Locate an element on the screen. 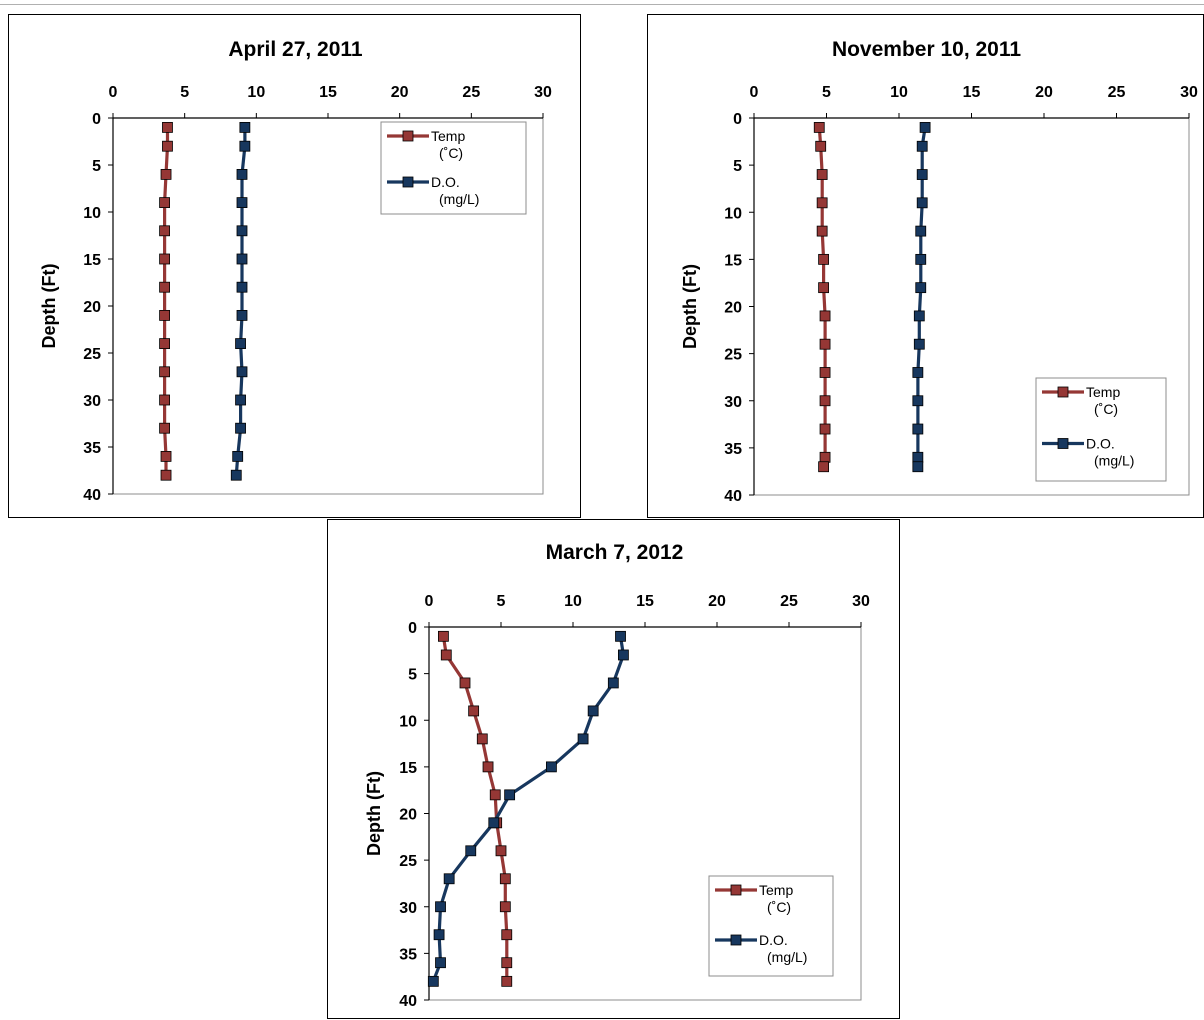 The height and width of the screenshot is (1020, 1204). legend-marker-do is located at coordinates (1063, 443).